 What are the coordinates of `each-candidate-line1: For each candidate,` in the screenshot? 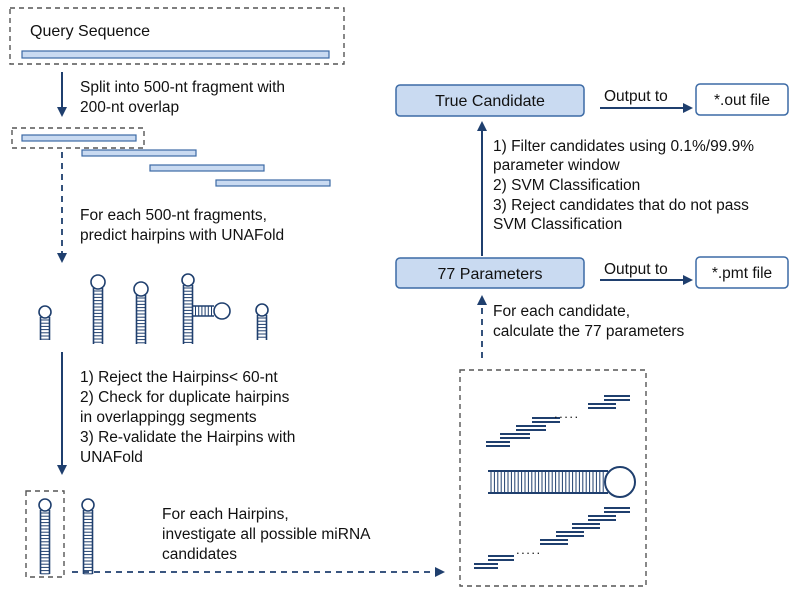 It's located at (561, 311).